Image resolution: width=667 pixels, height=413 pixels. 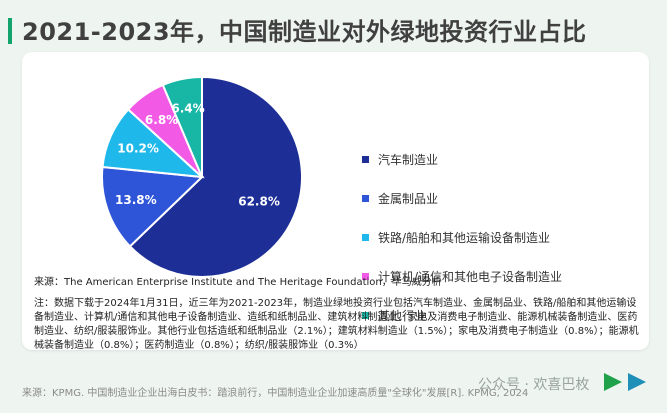 I want to click on pie-label-1: 13.8%, so click(x=136, y=200).